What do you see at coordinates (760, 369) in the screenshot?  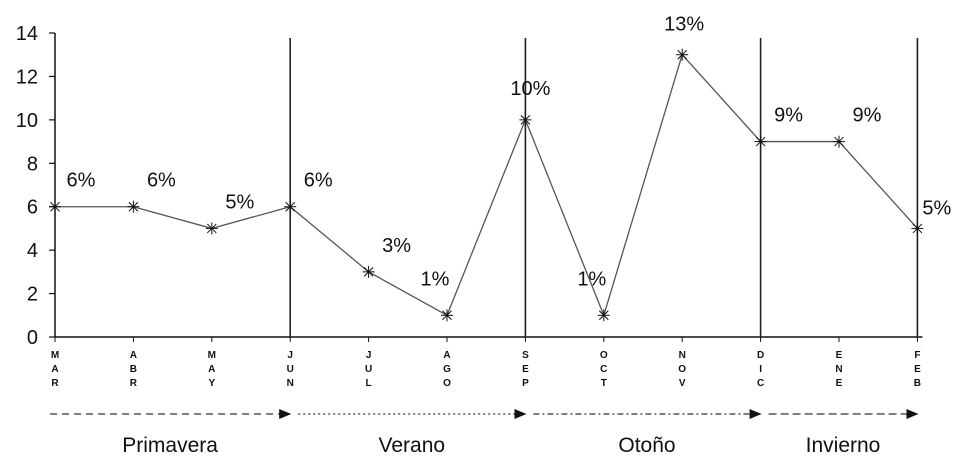 I see `x-tick-letter: I` at bounding box center [760, 369].